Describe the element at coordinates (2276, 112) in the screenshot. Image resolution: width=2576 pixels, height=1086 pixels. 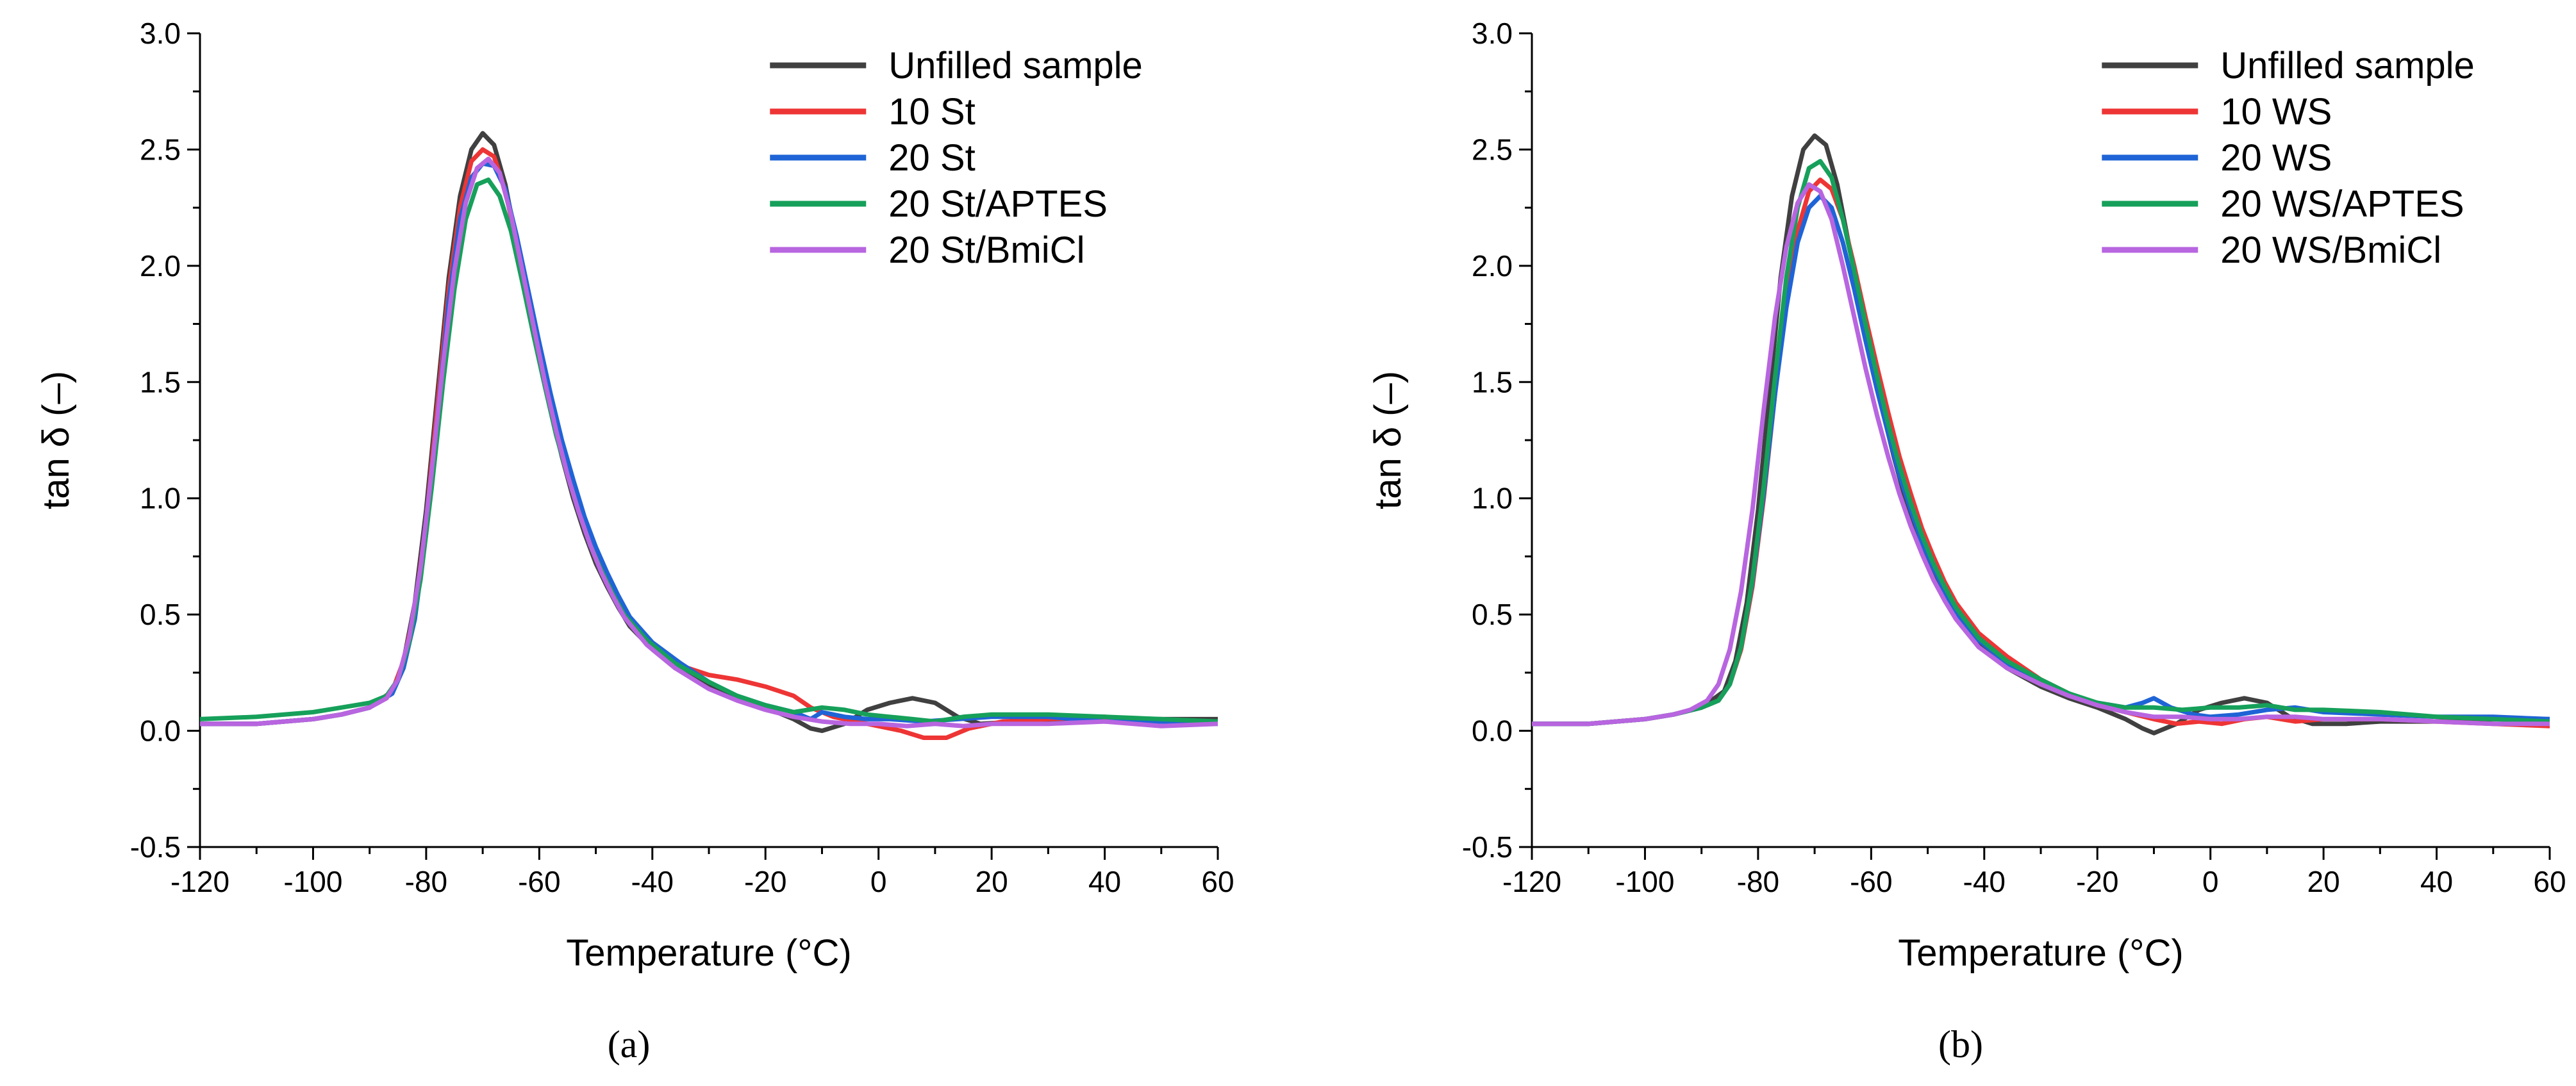
I see `legend-label: 10 WS` at that location.